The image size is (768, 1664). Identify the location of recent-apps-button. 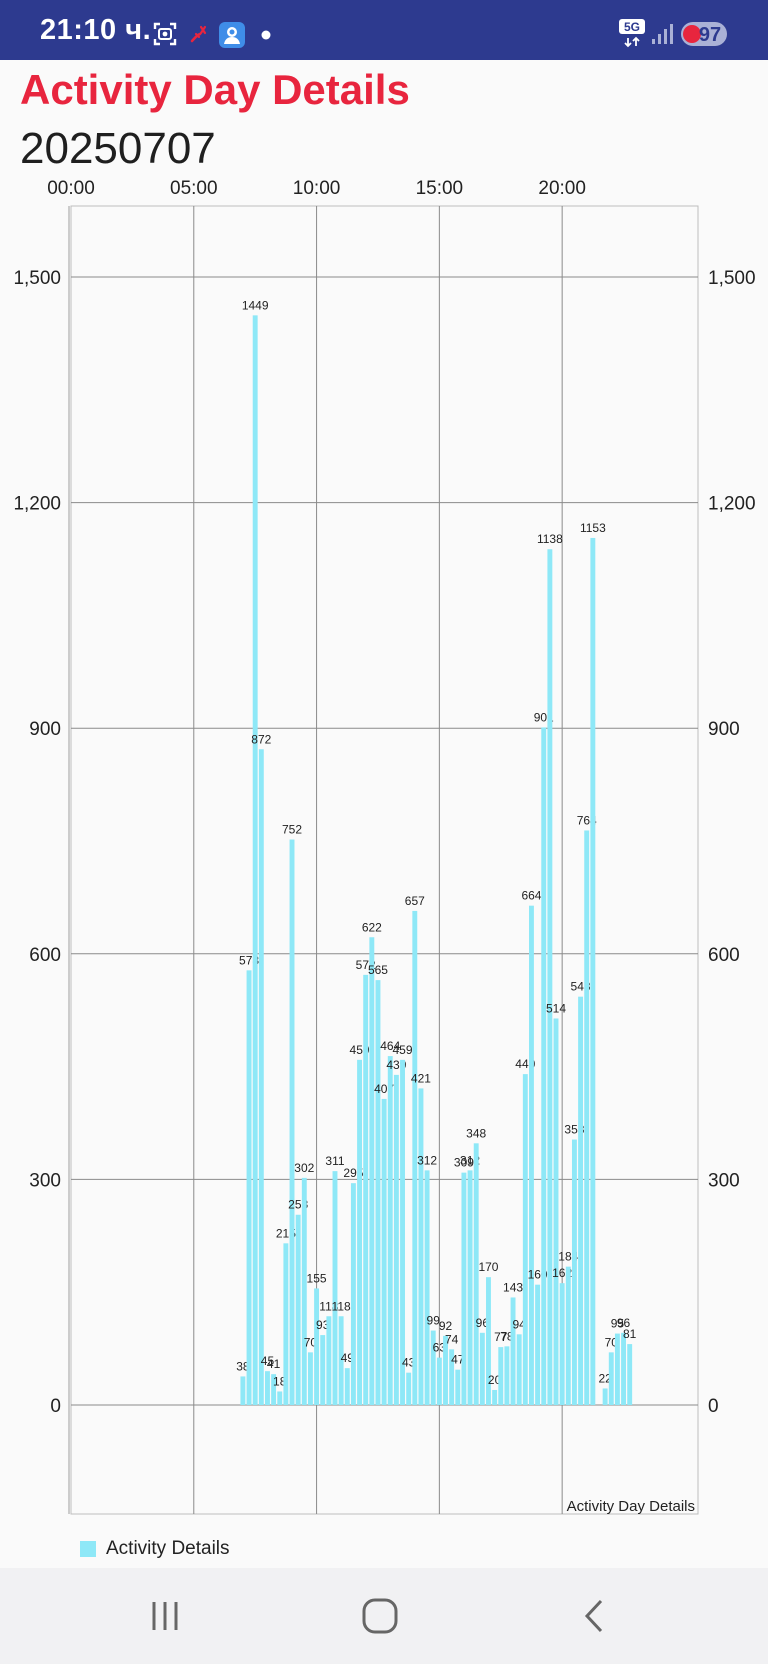
(165, 1616).